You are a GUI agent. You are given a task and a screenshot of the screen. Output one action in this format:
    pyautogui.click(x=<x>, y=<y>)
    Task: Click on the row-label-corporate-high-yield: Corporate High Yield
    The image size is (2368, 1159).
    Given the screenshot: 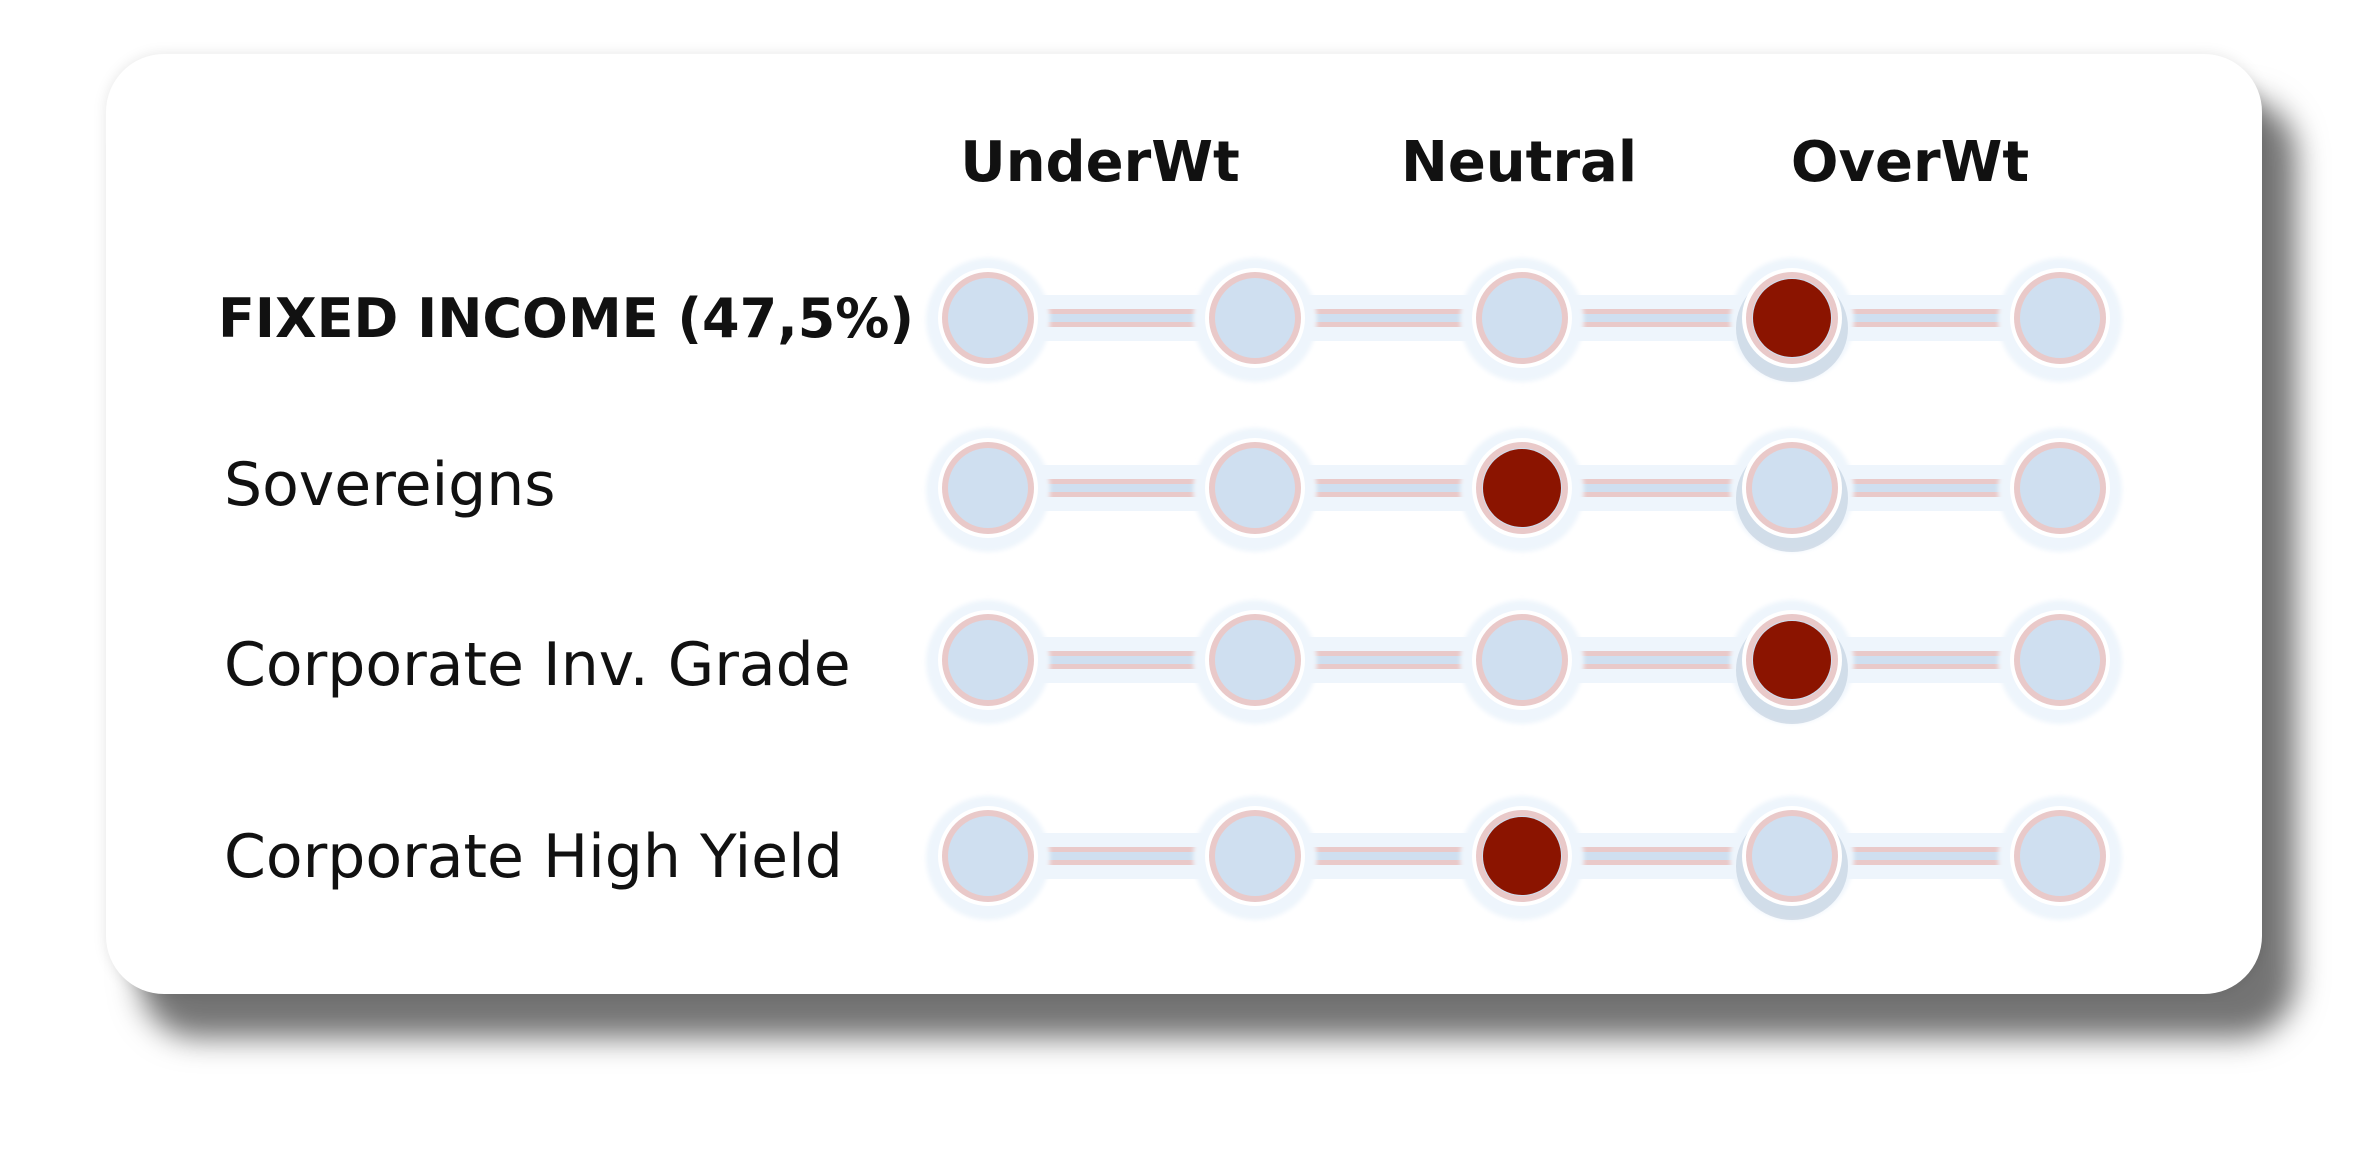 What is the action you would take?
    pyautogui.click(x=533, y=857)
    